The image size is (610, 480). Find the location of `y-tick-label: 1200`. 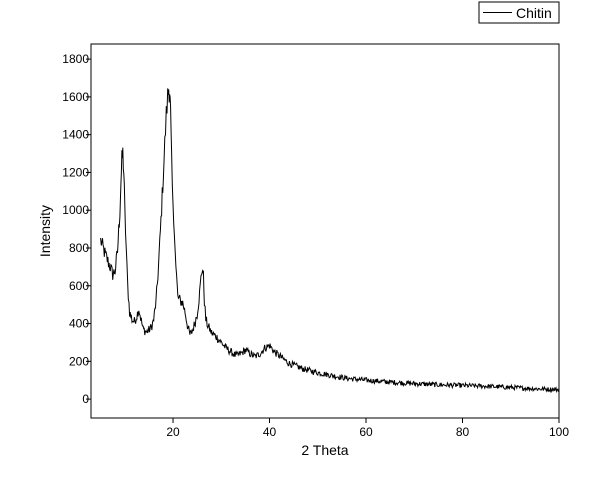

y-tick-label: 1200 is located at coordinates (75, 172).